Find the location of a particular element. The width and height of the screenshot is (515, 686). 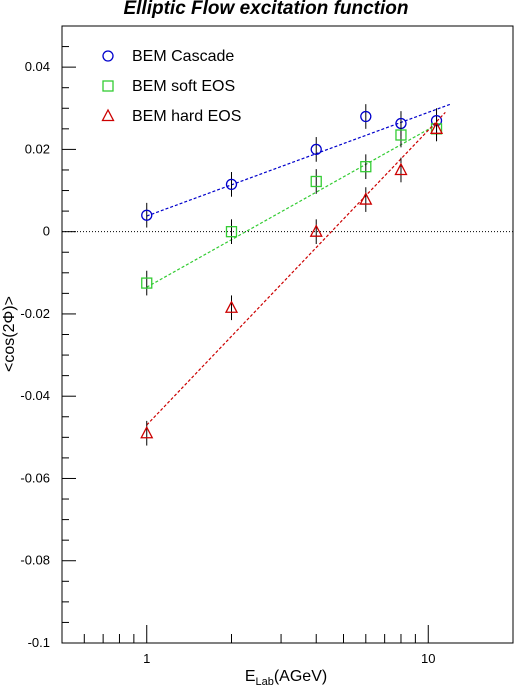

legend-label-bem-hard-eos: BEM hard EOS is located at coordinates (186, 116).